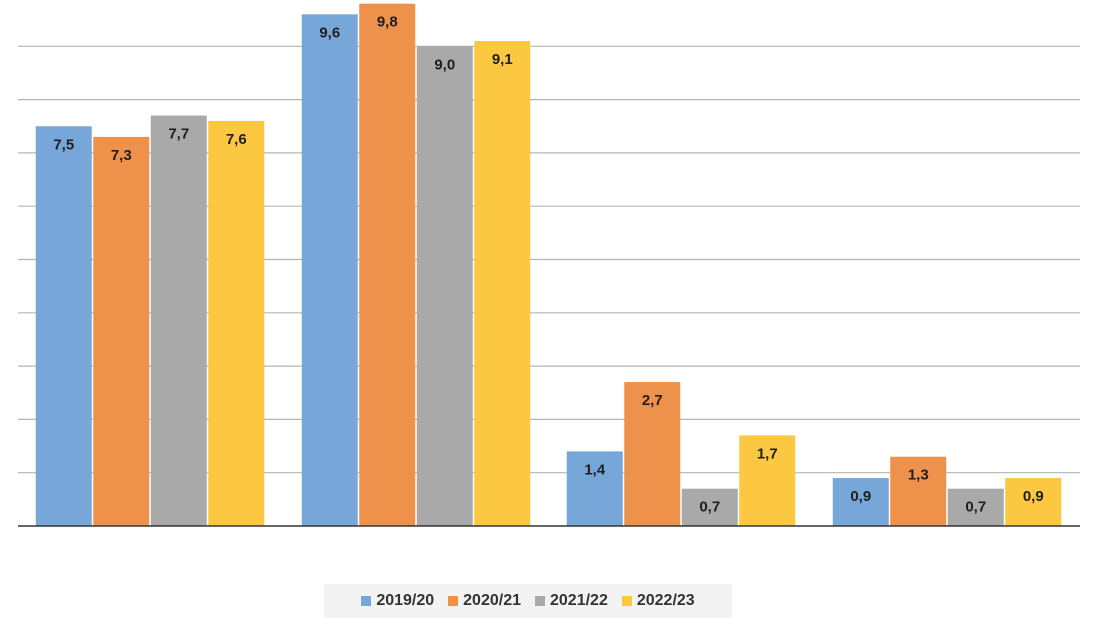  What do you see at coordinates (665, 600) in the screenshot?
I see `legend-label-2022-23: 2022/23` at bounding box center [665, 600].